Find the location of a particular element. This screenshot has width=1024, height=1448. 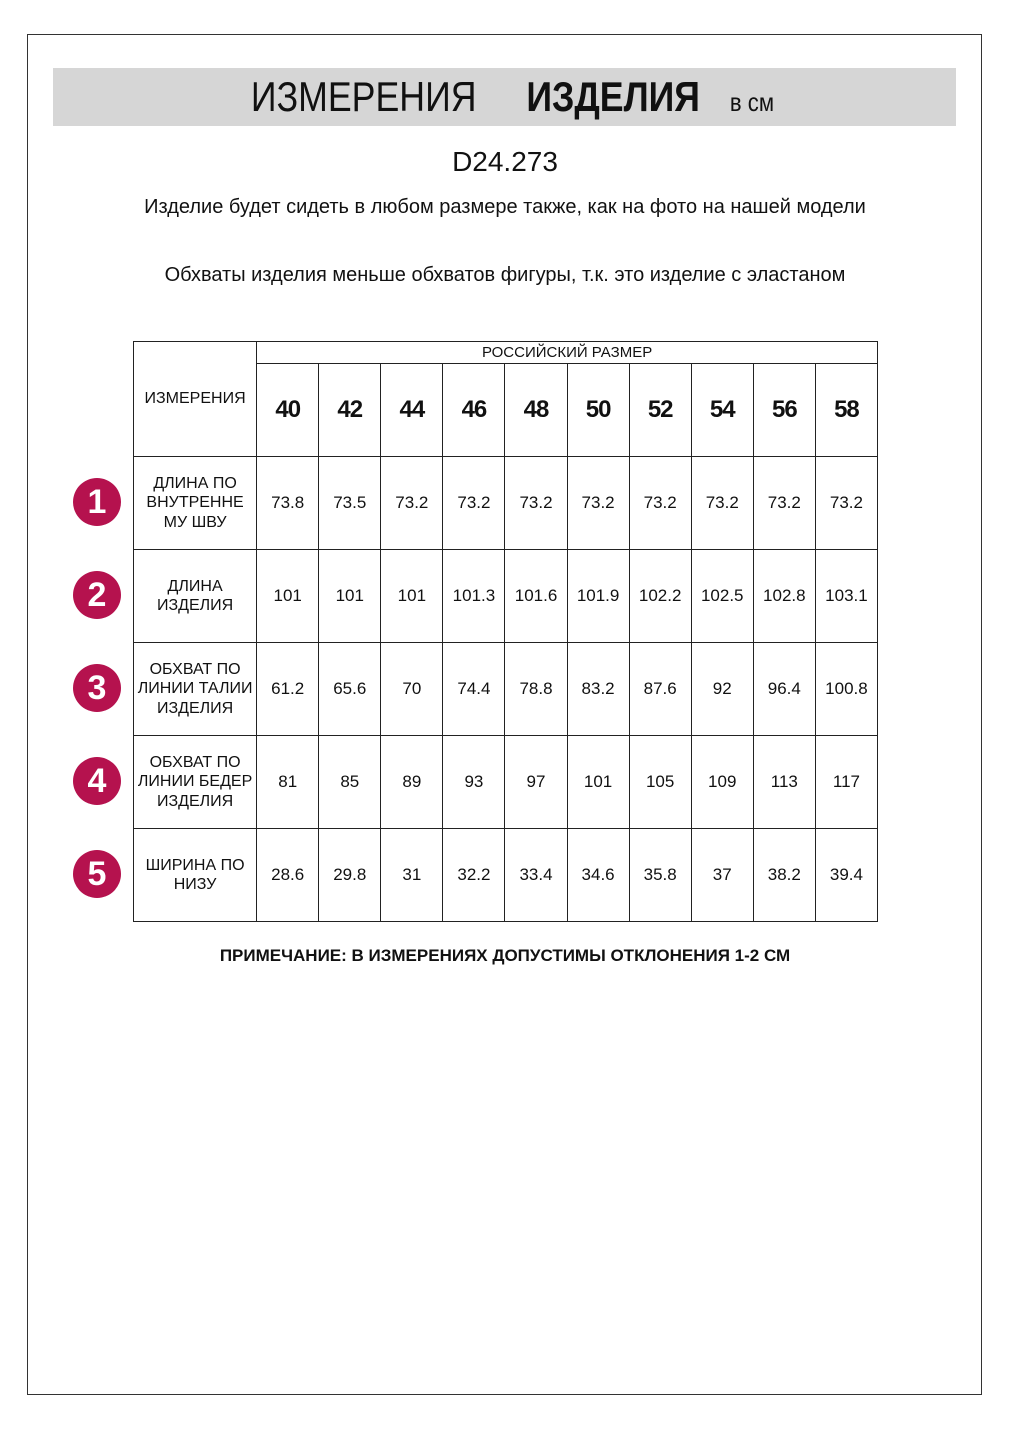

measurement-value: 78.8 is located at coordinates (536, 689).